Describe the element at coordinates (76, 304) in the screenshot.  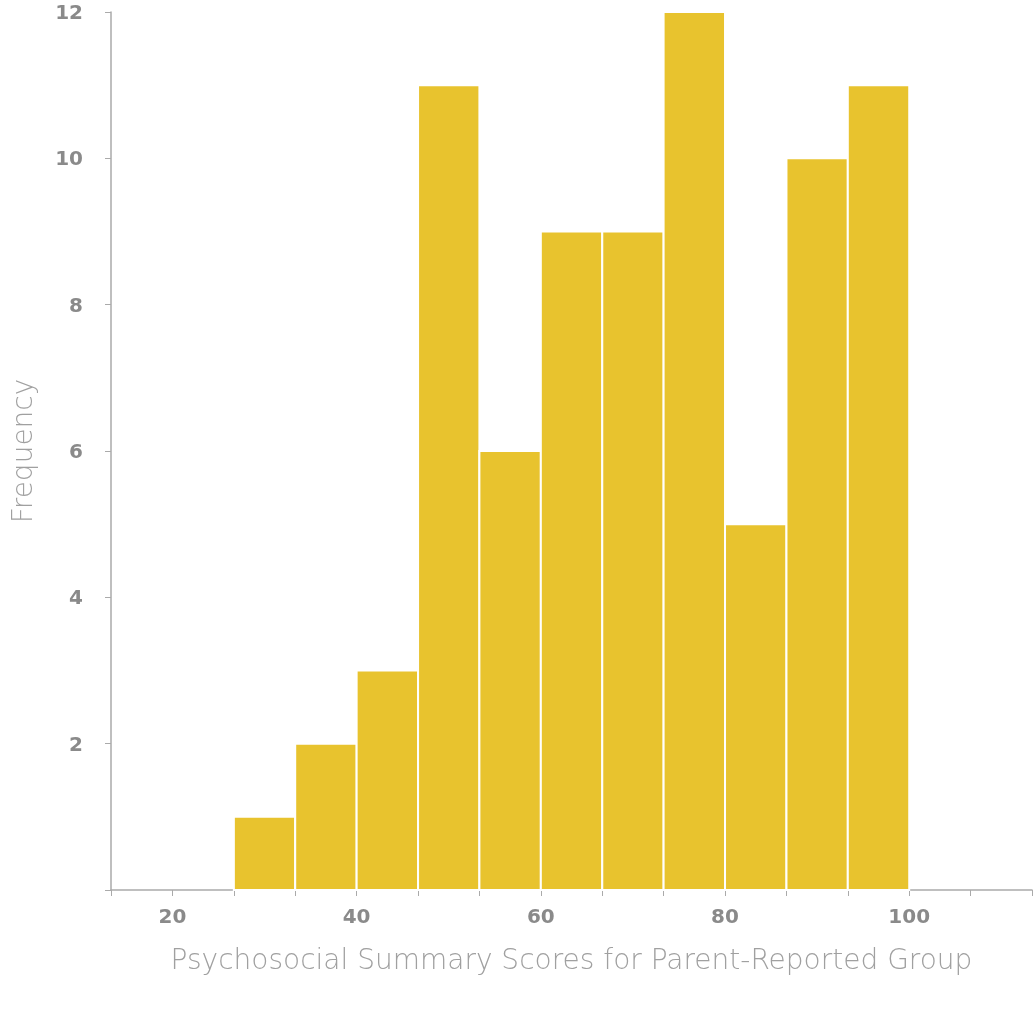
I see `y-tick-label: 8` at that location.